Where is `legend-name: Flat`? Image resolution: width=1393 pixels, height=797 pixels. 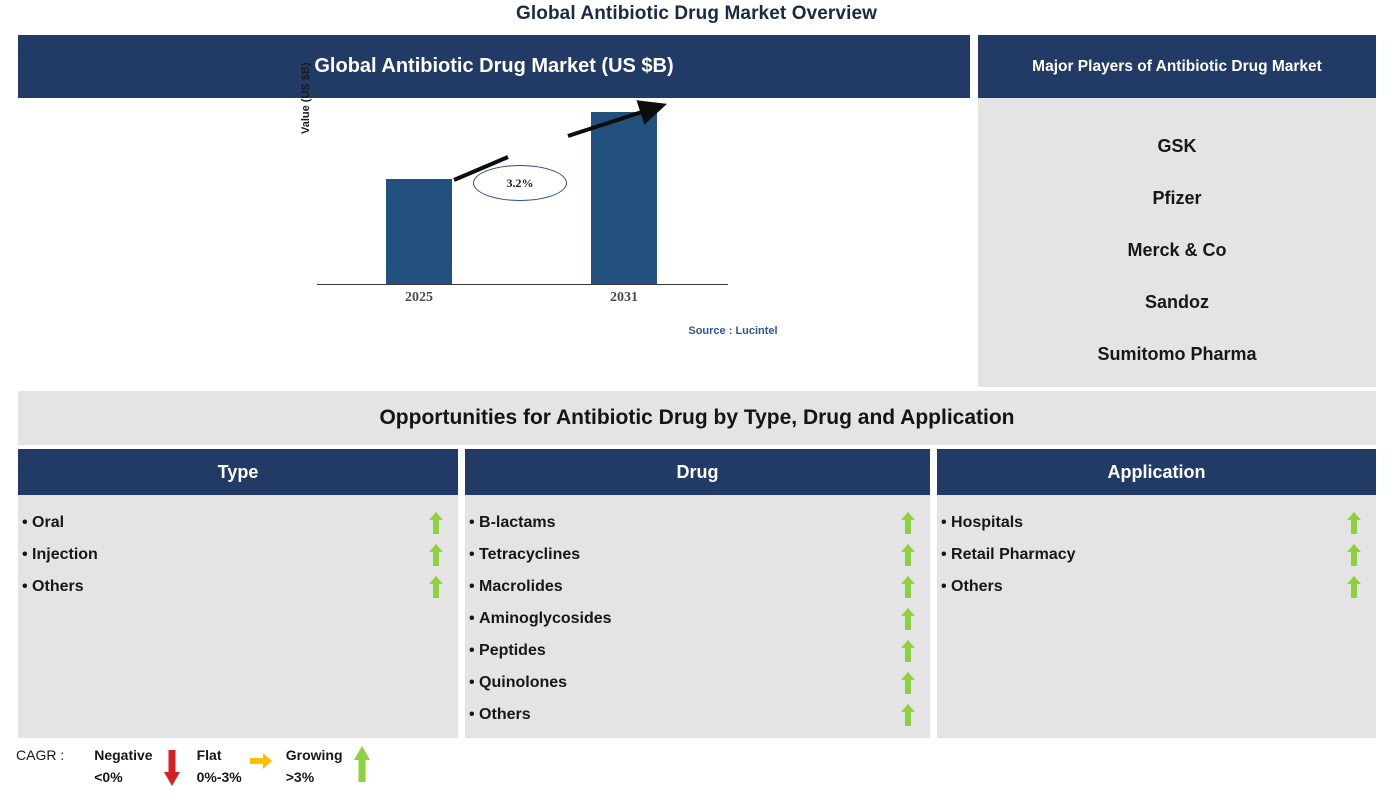 legend-name: Flat is located at coordinates (209, 755).